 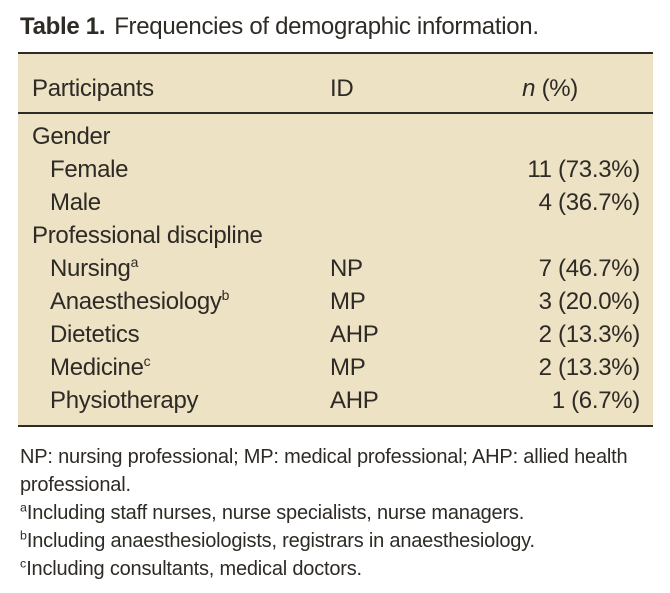 I want to click on table-row: Gender, so click(x=335, y=136).